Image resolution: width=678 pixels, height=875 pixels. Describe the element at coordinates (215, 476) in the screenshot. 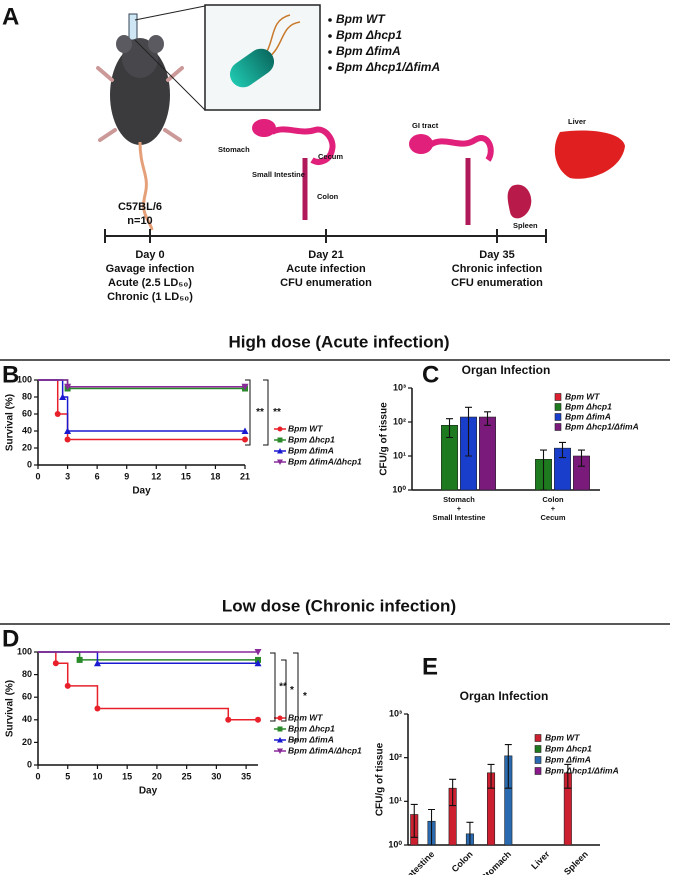

I see `x-tick-label: 18` at that location.